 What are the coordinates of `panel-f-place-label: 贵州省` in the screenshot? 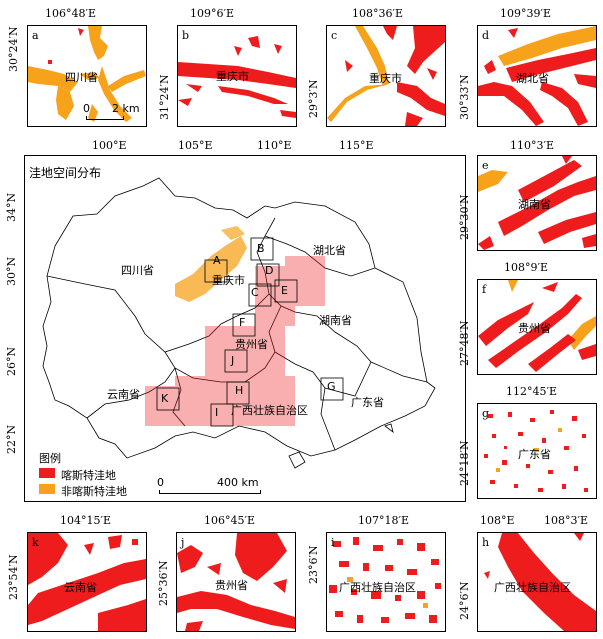 It's located at (534, 328).